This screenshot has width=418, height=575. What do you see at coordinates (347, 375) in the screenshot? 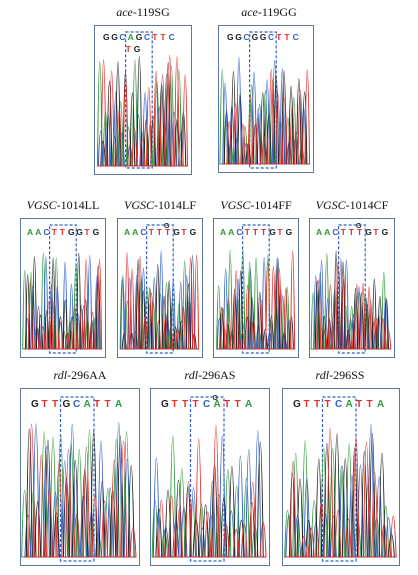
I see `genotype: -296SS` at bounding box center [347, 375].